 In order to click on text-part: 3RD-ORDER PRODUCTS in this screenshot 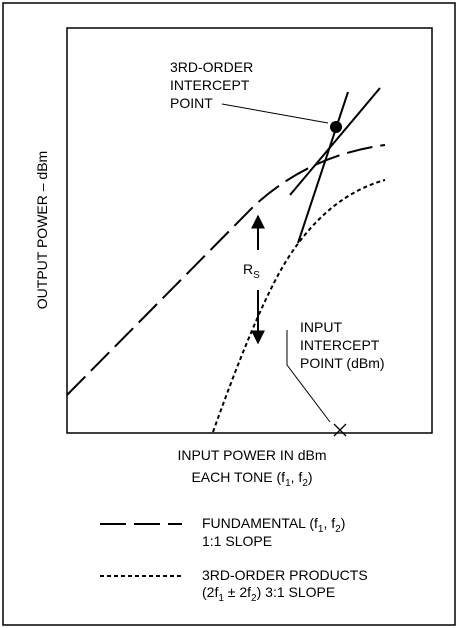, I will do `click(285, 575)`.